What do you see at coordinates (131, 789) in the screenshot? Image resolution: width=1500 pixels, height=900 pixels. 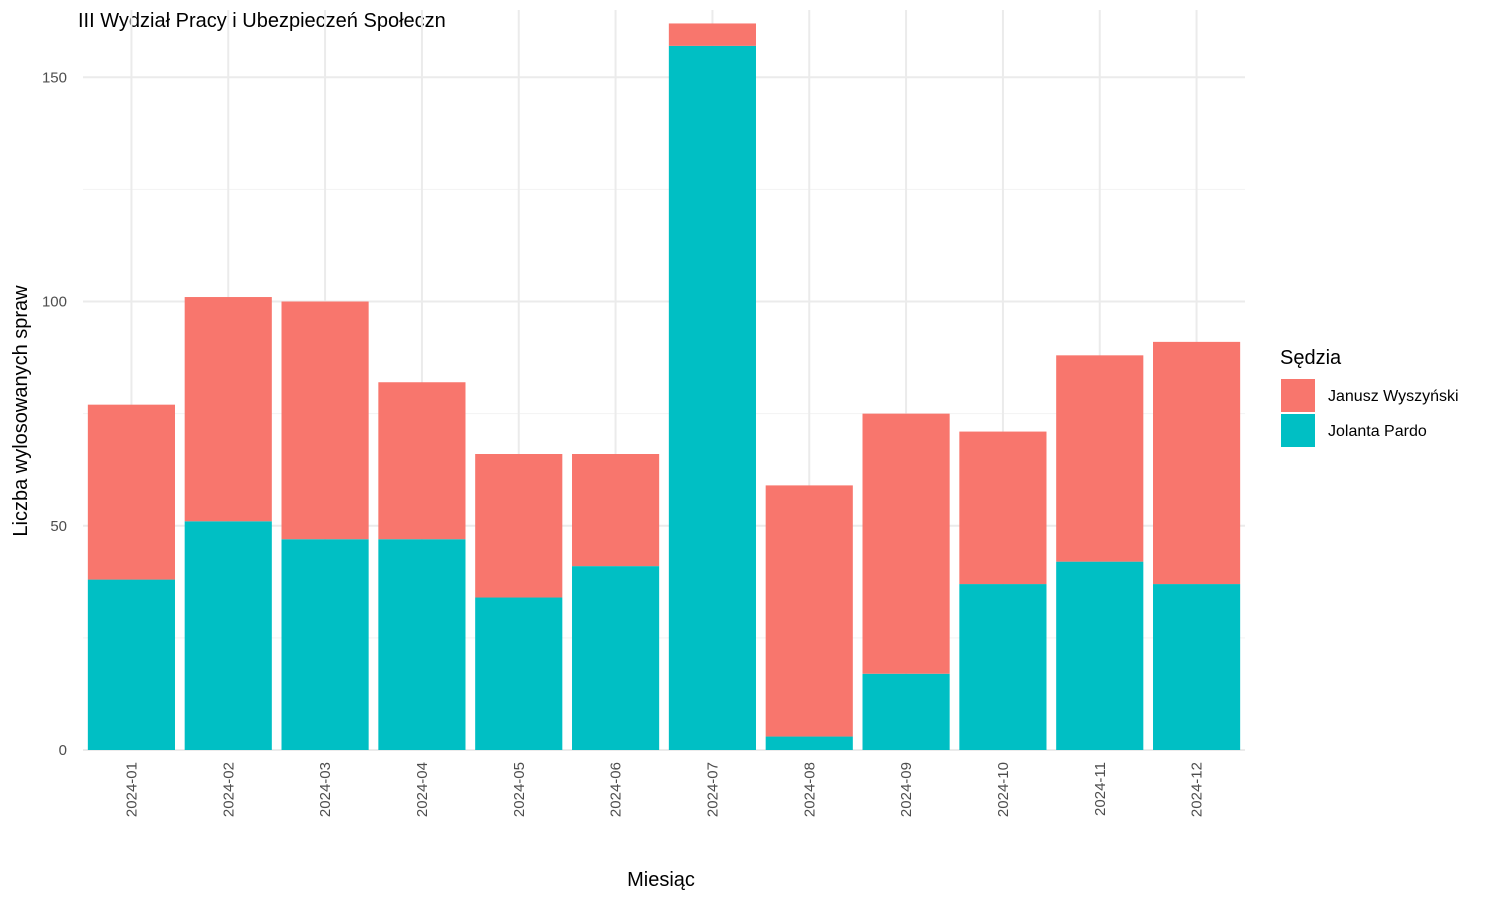 I see `x-tick-label: 2024-01` at bounding box center [131, 789].